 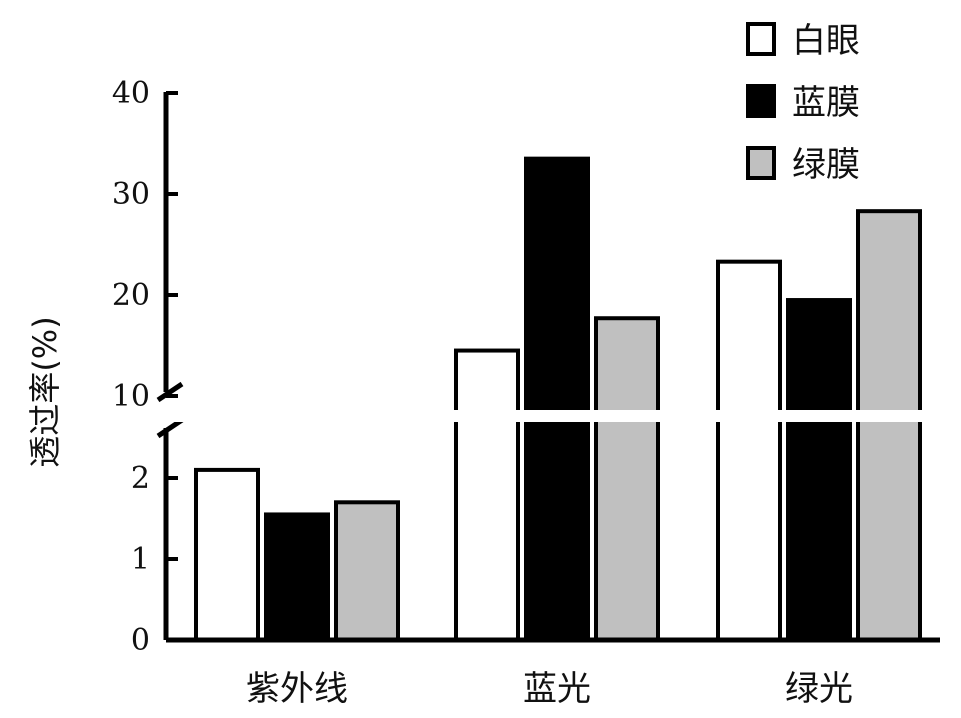 I want to click on axis-break-mark-upper, so click(x=170, y=392).